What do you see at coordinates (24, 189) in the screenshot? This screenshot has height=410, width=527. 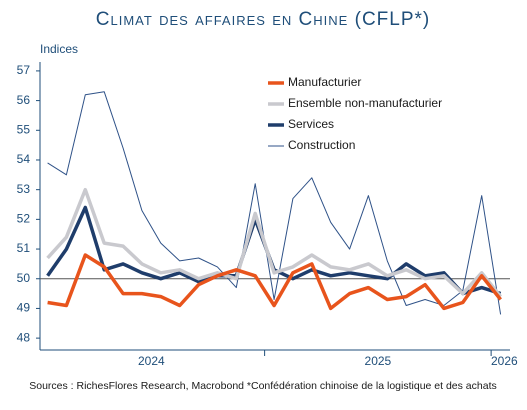 I see `y-tick-label: 53` at bounding box center [24, 189].